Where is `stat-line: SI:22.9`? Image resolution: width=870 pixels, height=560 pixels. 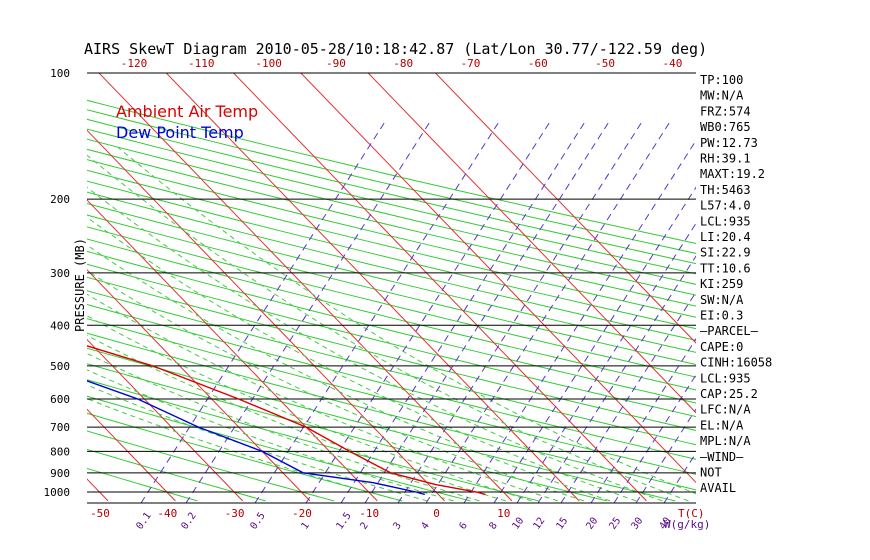 stat-line: SI:22.9 is located at coordinates (725, 253).